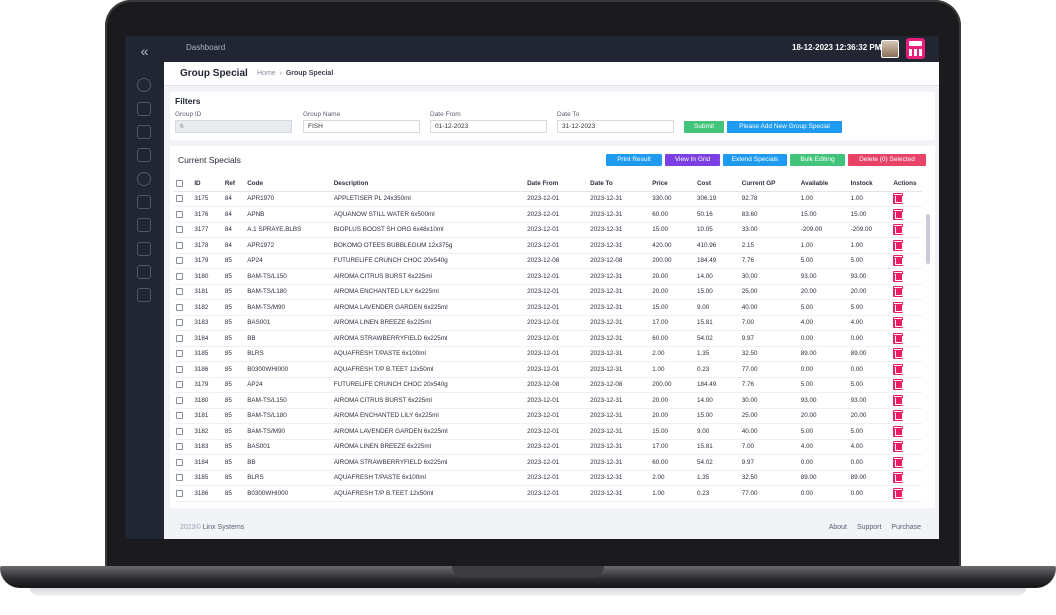 The image size is (1056, 615). What do you see at coordinates (557, 338) in the screenshot?
I see `cell-date-from: 2023-12-01` at bounding box center [557, 338].